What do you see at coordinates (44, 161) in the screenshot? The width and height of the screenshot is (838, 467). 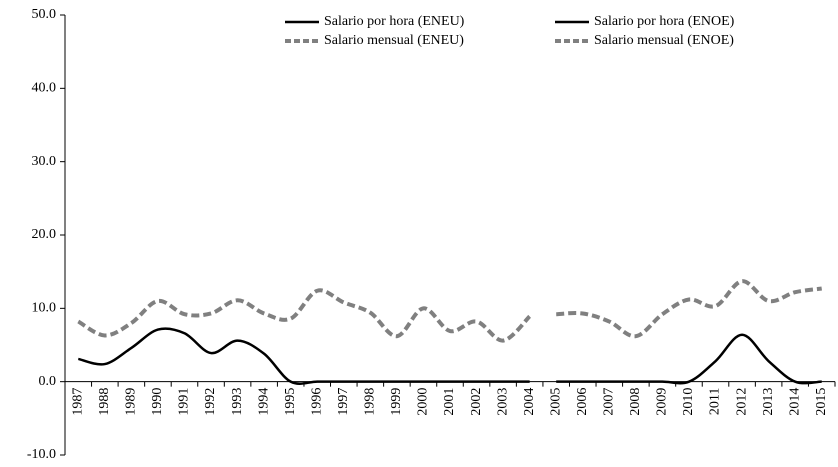 I see `y-tick-label: 30.0` at bounding box center [44, 161].